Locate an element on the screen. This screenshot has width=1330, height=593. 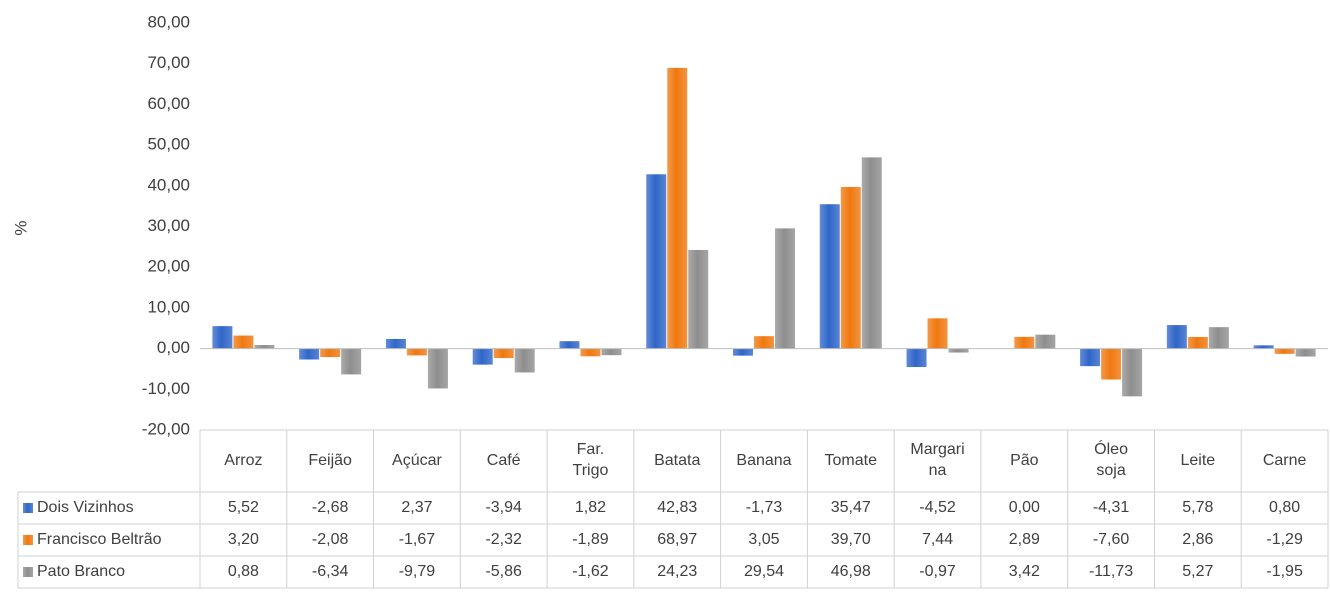
table-value: 3,42 is located at coordinates (1024, 571).